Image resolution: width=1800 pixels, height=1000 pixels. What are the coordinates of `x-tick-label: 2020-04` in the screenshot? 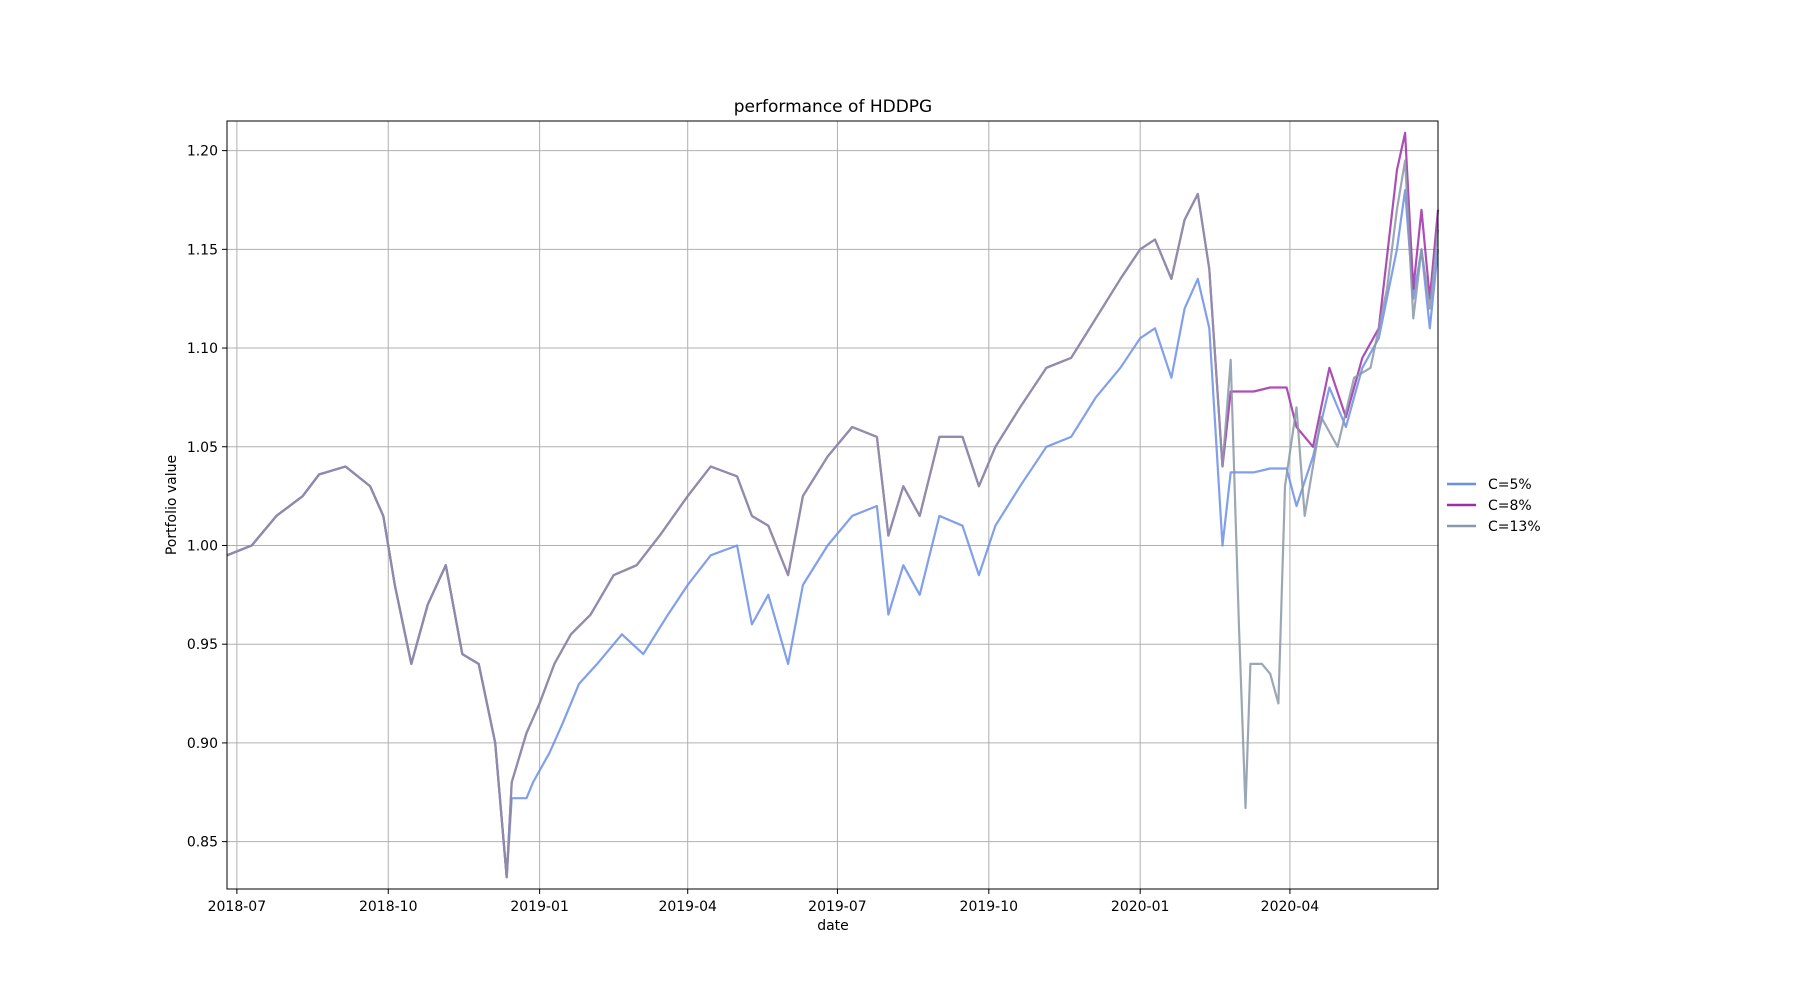 It's located at (1290, 907).